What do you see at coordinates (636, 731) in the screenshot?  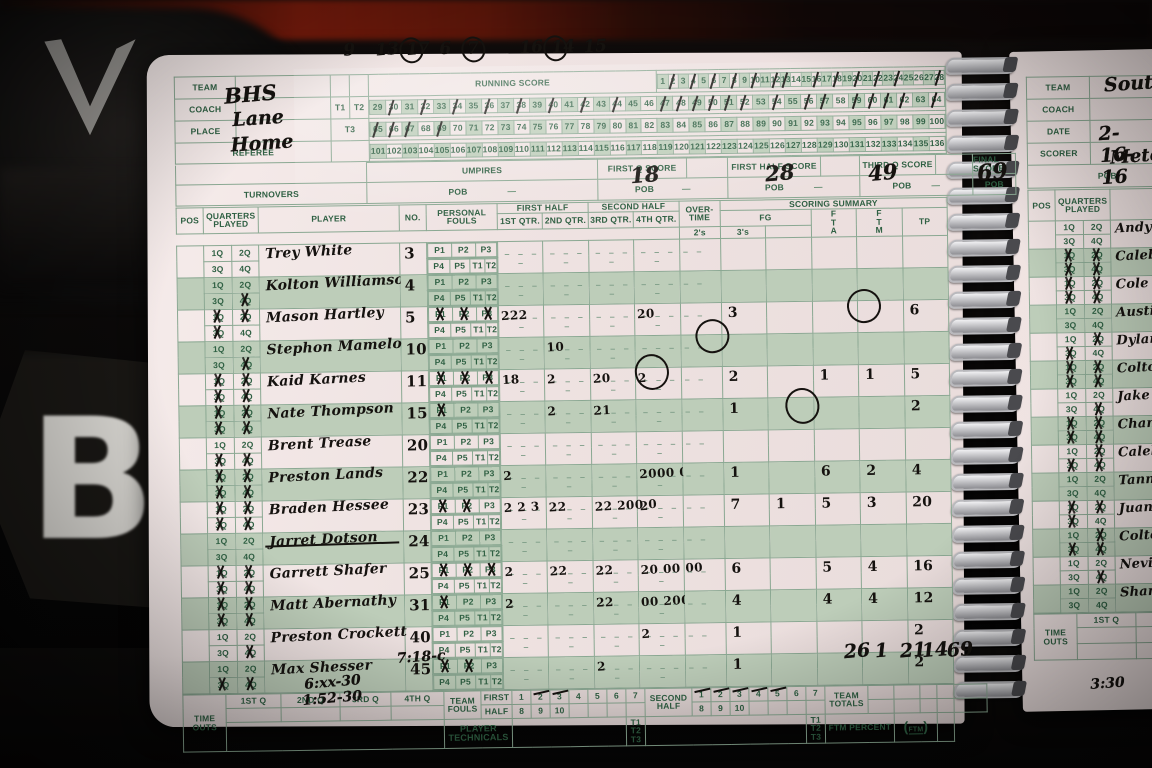 I see `pt-t-col-a: T1 T2 T3` at bounding box center [636, 731].